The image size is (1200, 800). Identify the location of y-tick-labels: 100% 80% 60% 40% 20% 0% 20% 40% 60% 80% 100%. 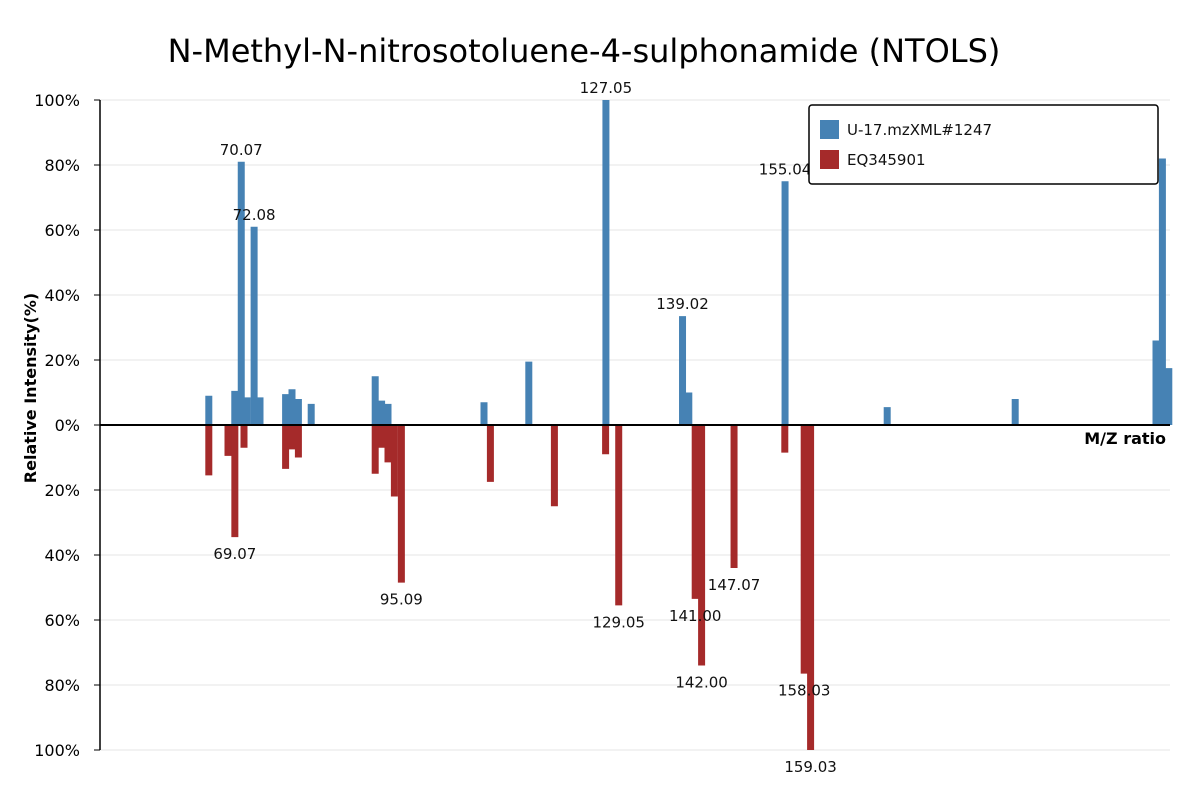
(67, 425).